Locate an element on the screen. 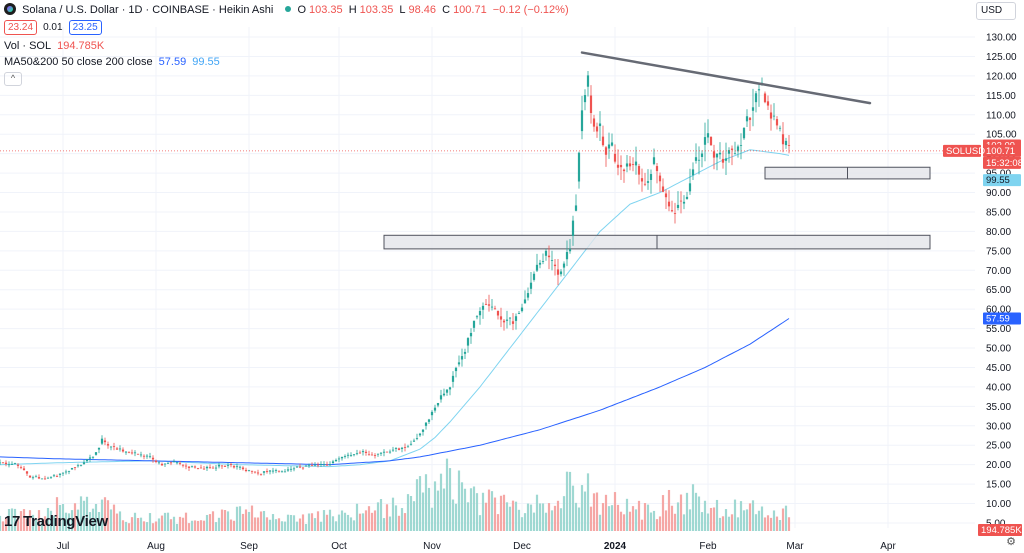 Image resolution: width=1024 pixels, height=553 pixels. badge-ma50-bg is located at coordinates (1002, 318).